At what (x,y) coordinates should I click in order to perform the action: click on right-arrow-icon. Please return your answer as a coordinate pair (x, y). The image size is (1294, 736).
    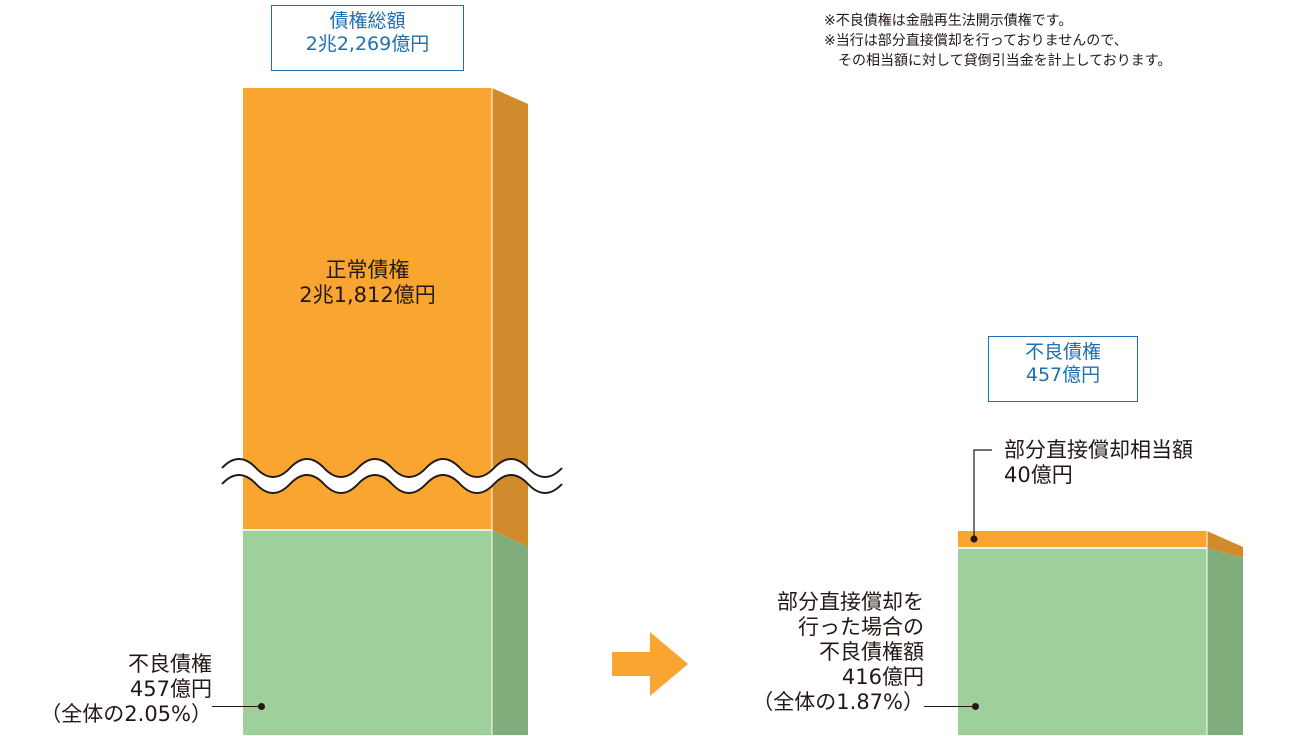
    Looking at the image, I should click on (650, 664).